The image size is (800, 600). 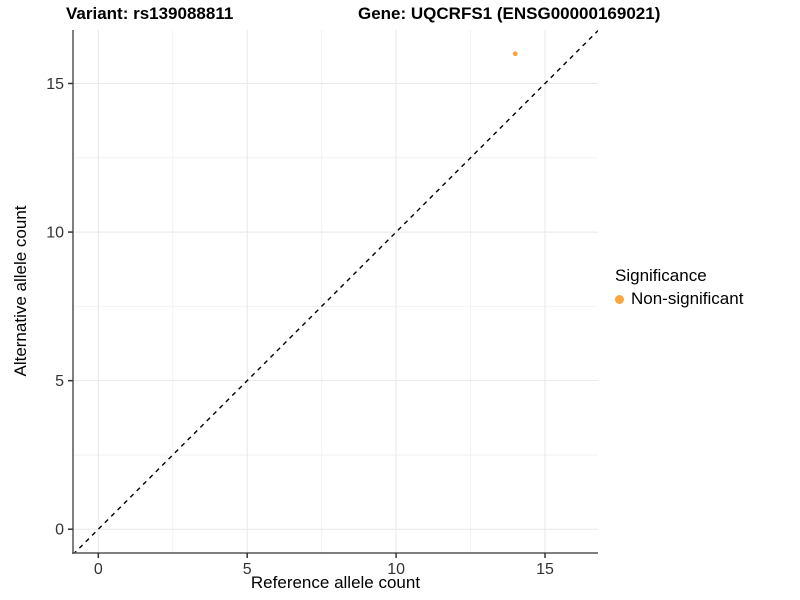 I want to click on y-tick-label: 10, so click(x=55, y=233).